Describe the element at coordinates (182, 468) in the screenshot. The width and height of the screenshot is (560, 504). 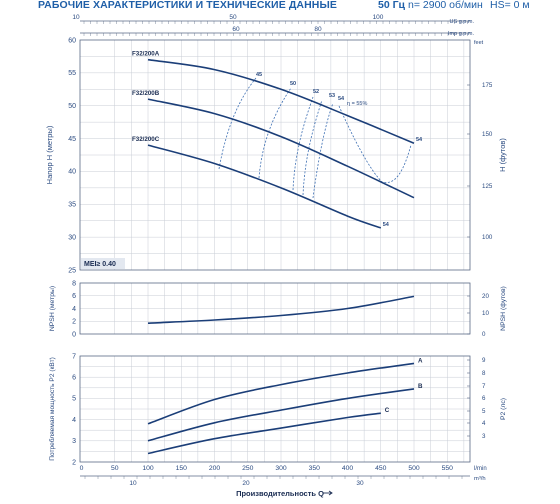
I see `x-tick-label: 150` at that location.